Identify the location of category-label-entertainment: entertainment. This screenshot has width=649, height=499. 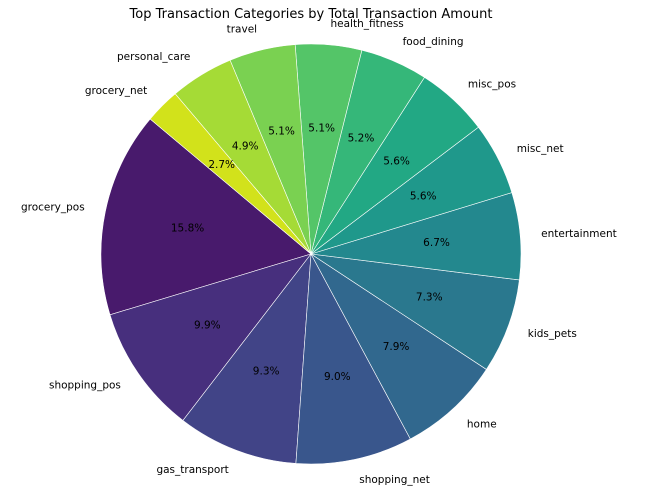
(579, 234).